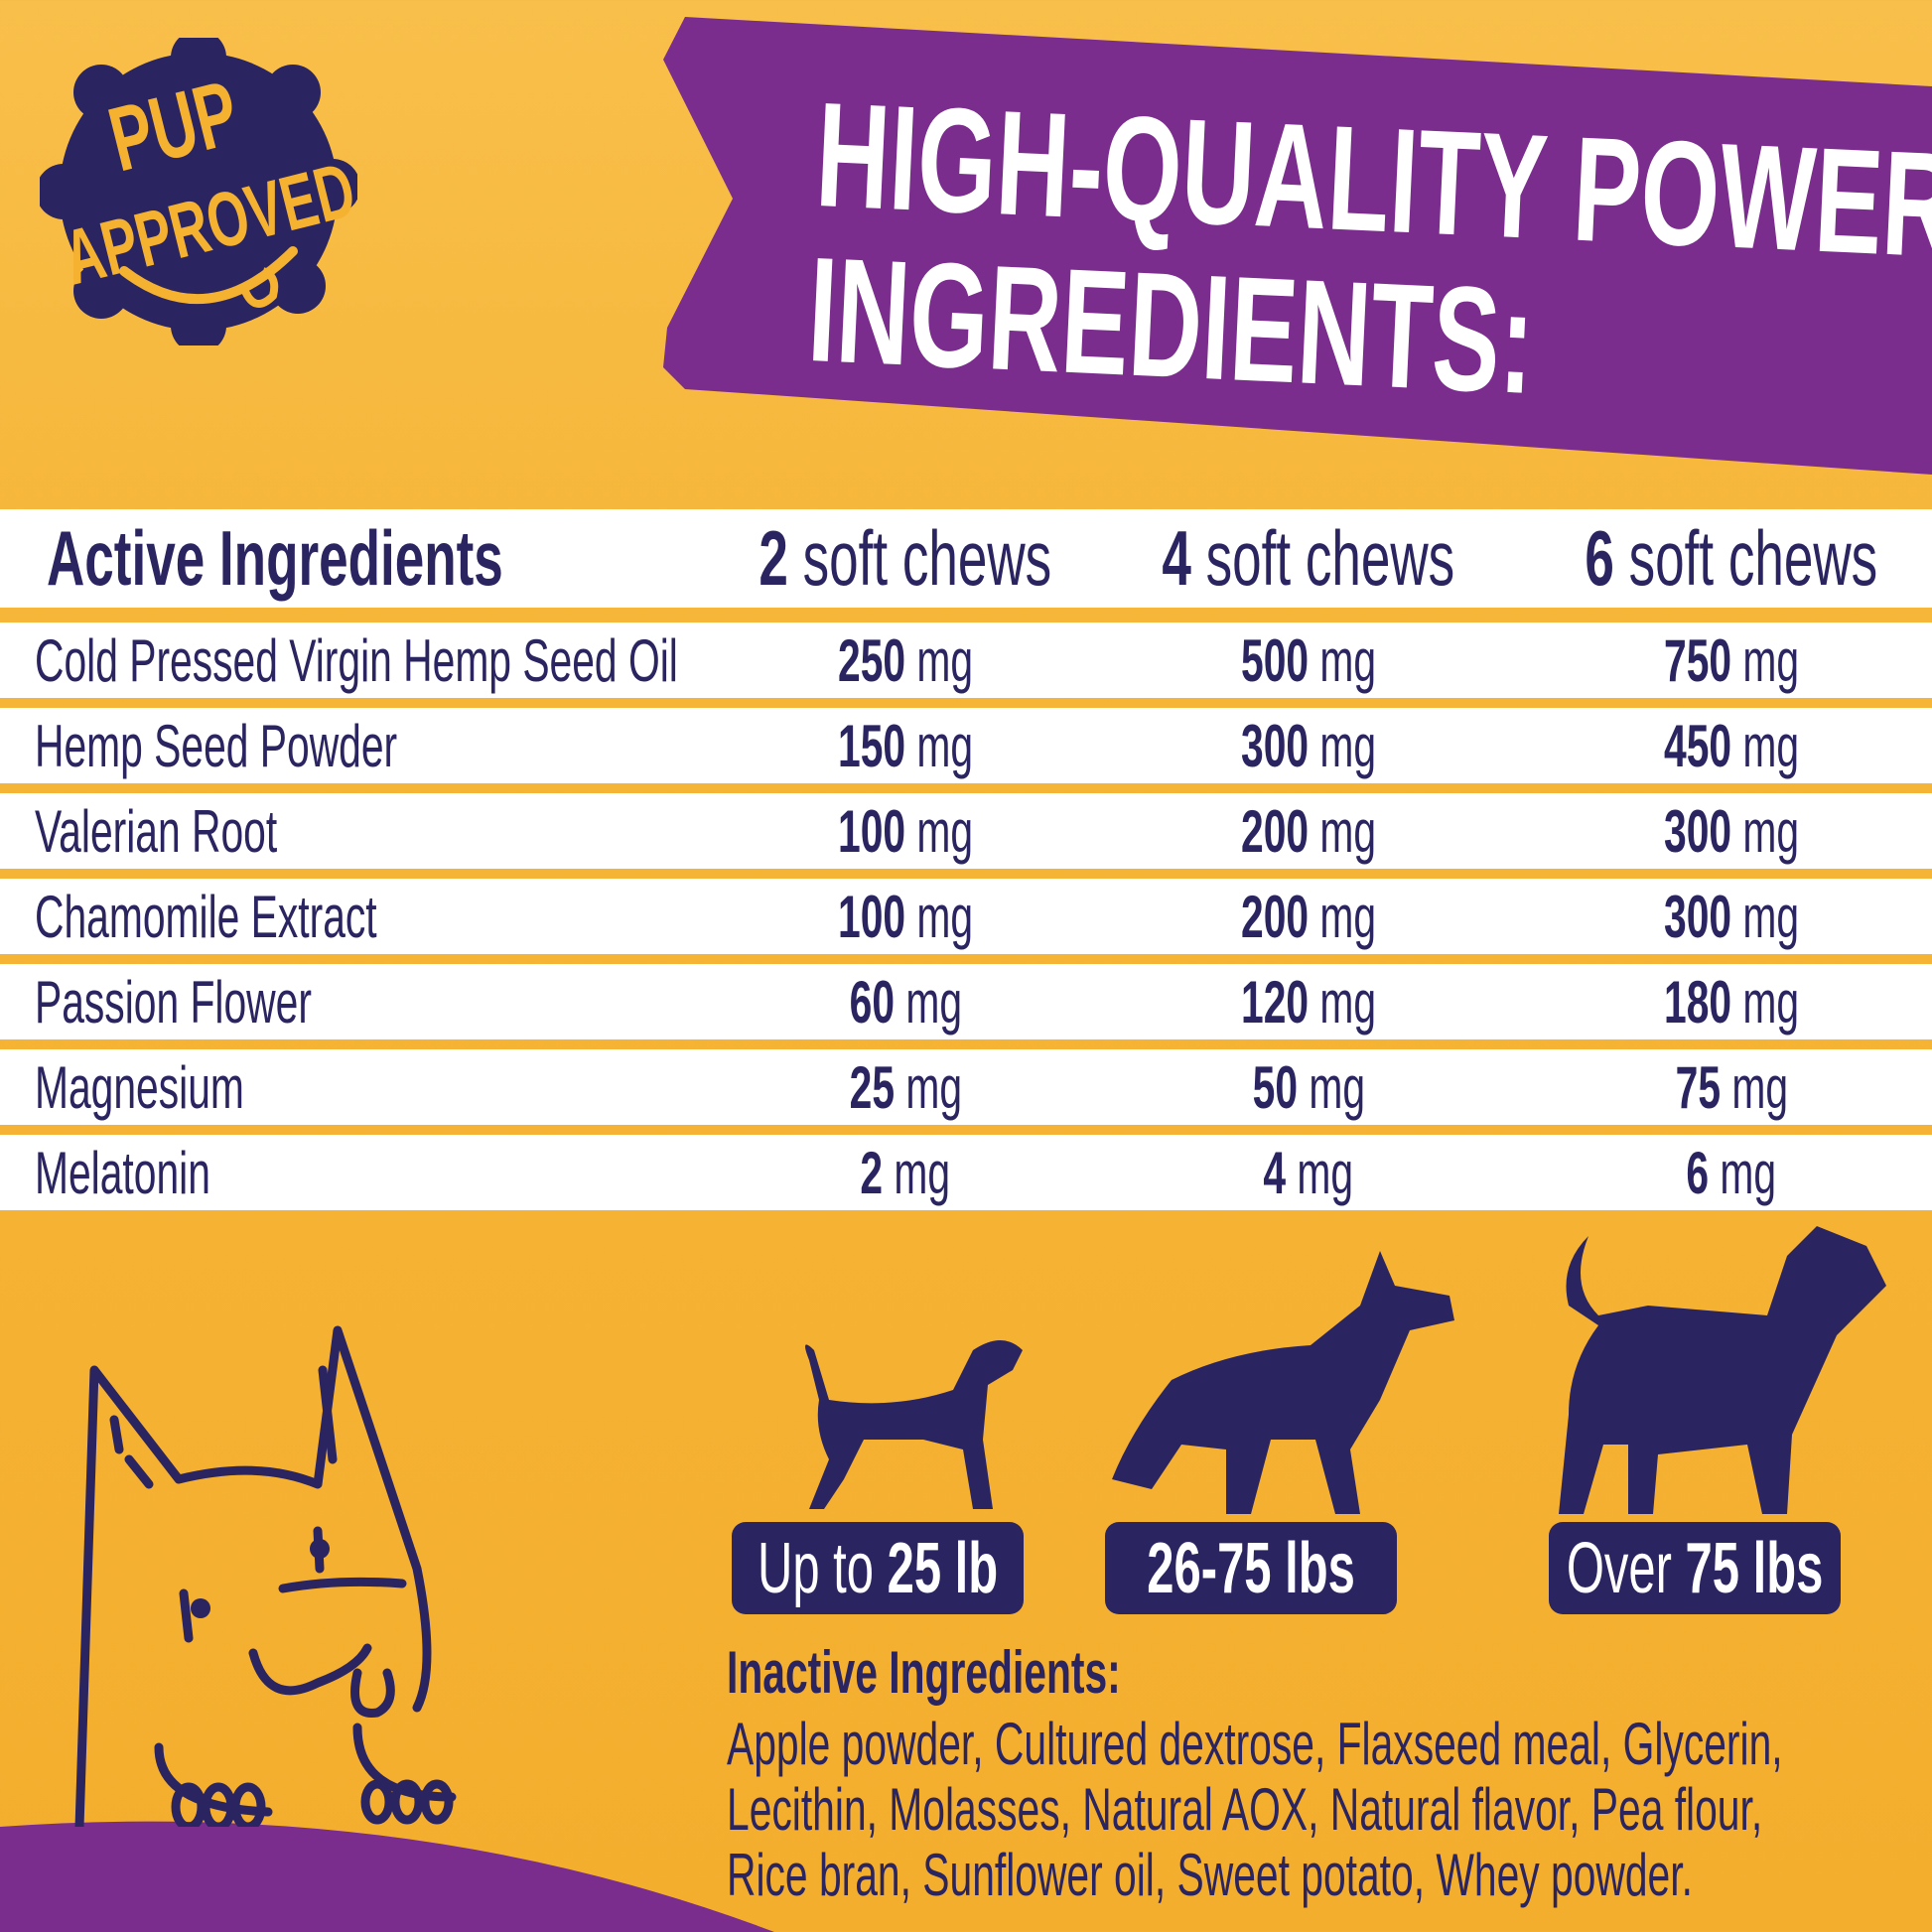 The height and width of the screenshot is (1932, 1932). Describe the element at coordinates (966, 1087) in the screenshot. I see `table-row: Magnesium 25 mg 50 mg 75 mg` at that location.